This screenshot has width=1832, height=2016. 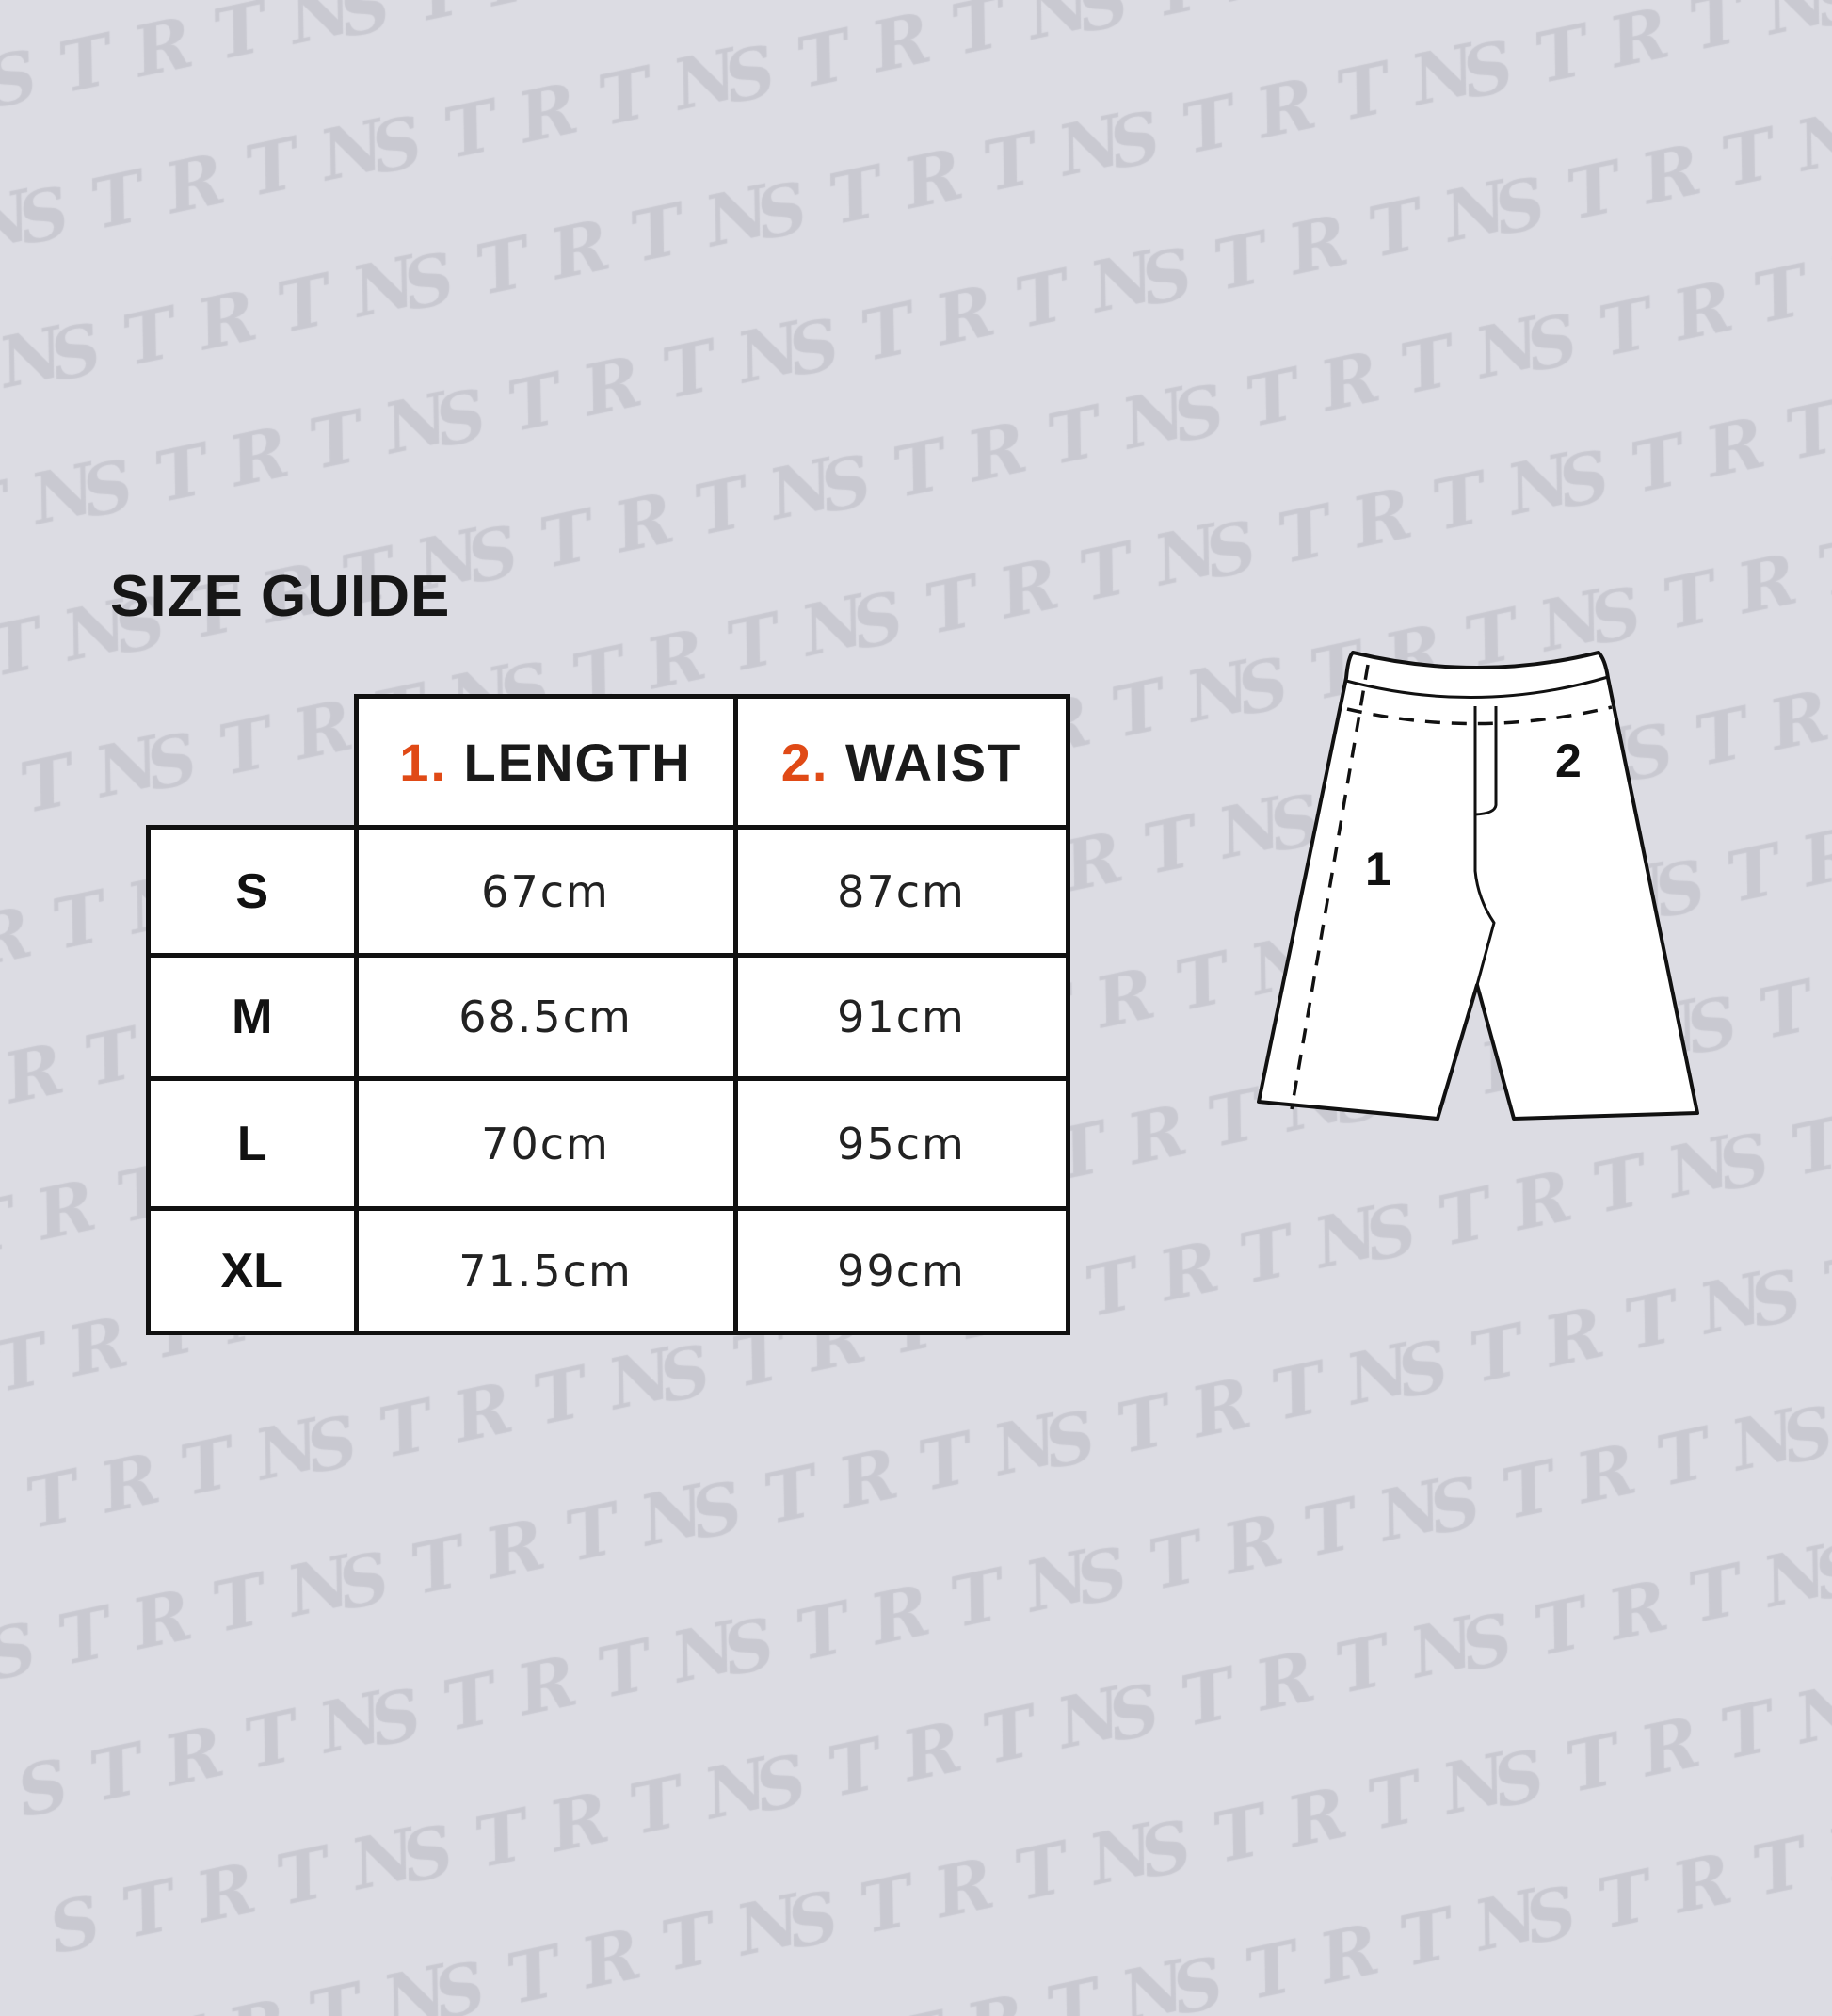 I want to click on length-cell: 68.5cm, so click(x=545, y=1017).